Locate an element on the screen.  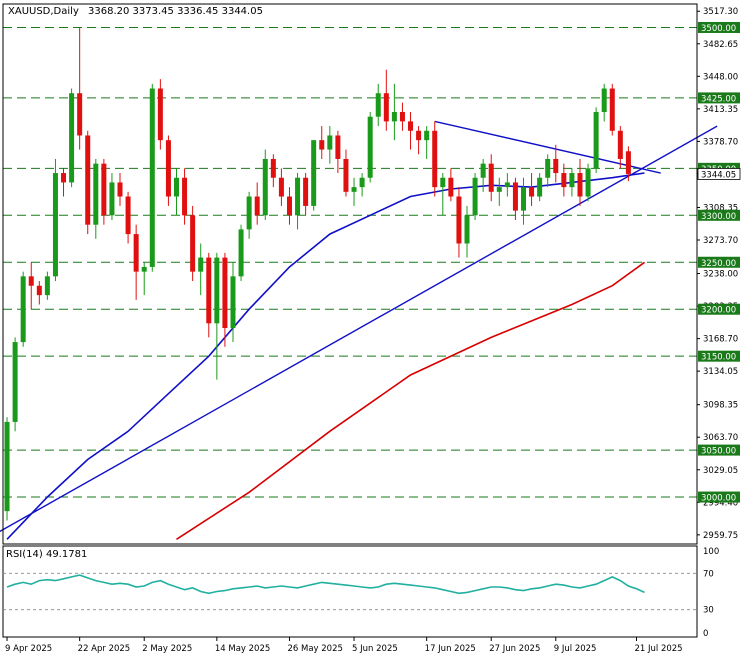
rsi-frame is located at coordinates (350, 591).